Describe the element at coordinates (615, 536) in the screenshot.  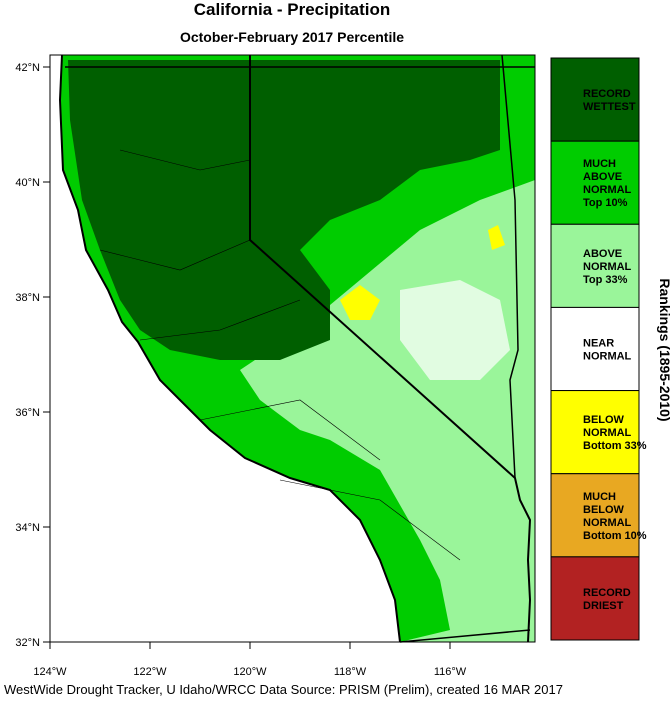
I see `legend-label: Bottom 10%` at that location.